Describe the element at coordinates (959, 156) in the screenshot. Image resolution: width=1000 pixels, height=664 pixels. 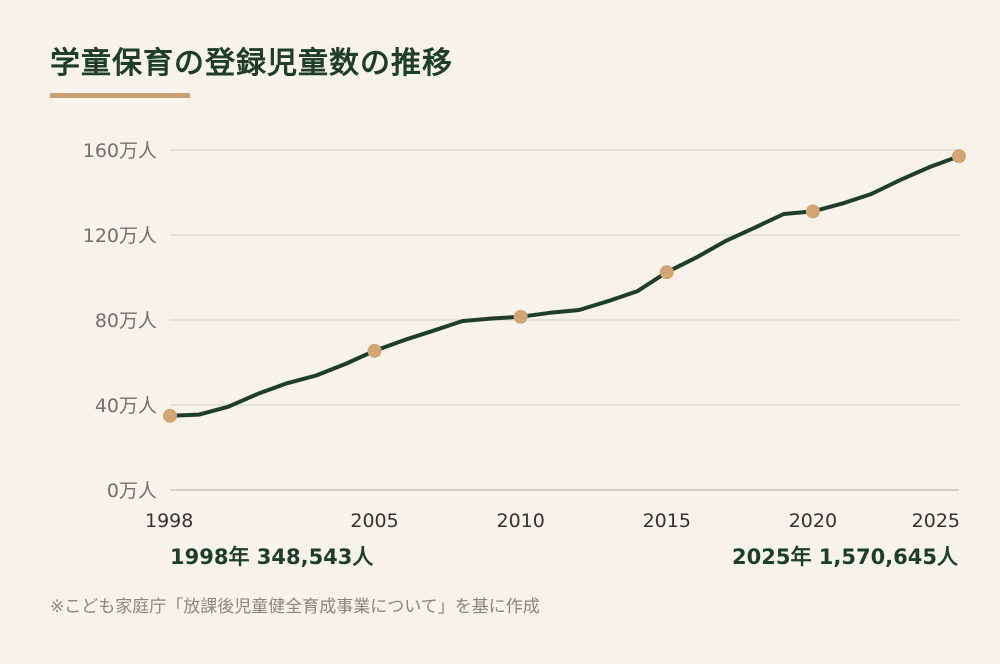
I see `data-point-2025` at that location.